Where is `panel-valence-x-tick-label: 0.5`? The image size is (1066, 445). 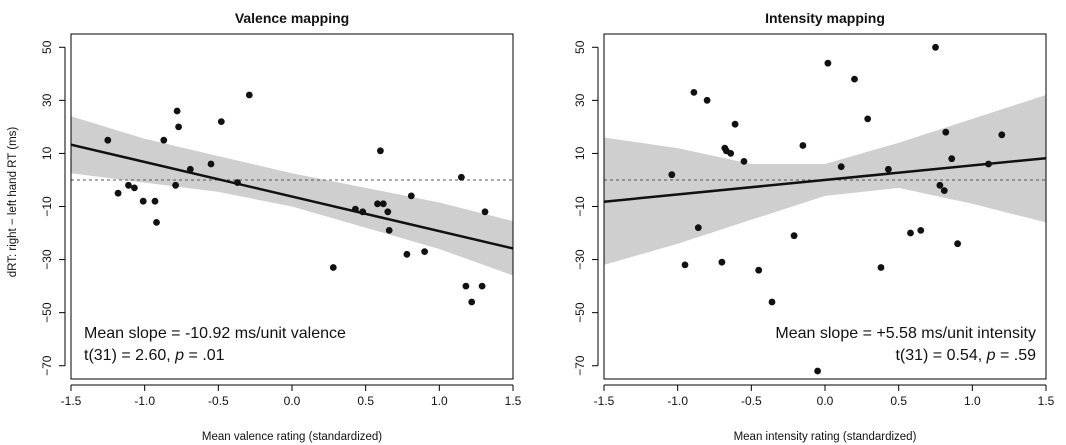 panel-valence-x-tick-label: 0.5 is located at coordinates (365, 401).